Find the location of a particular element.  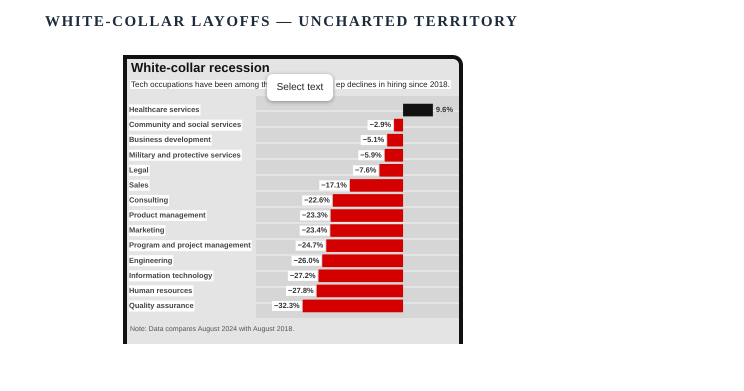

chart-subtitle: White-collar recession is located at coordinates (200, 67).